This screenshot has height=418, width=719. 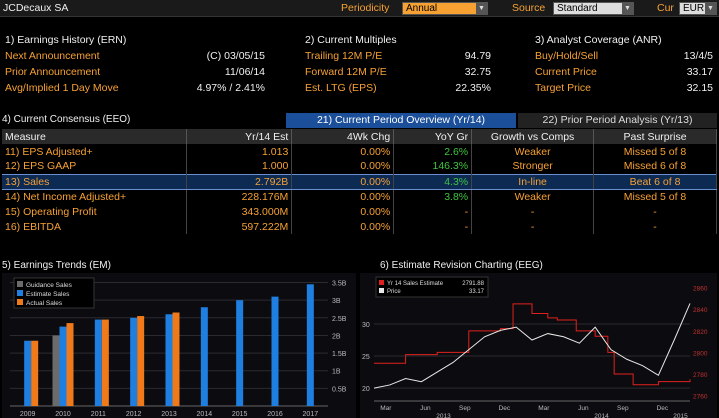 I want to click on earnings-trends-title: 5) Earnings Trends (EM), so click(x=56, y=265).